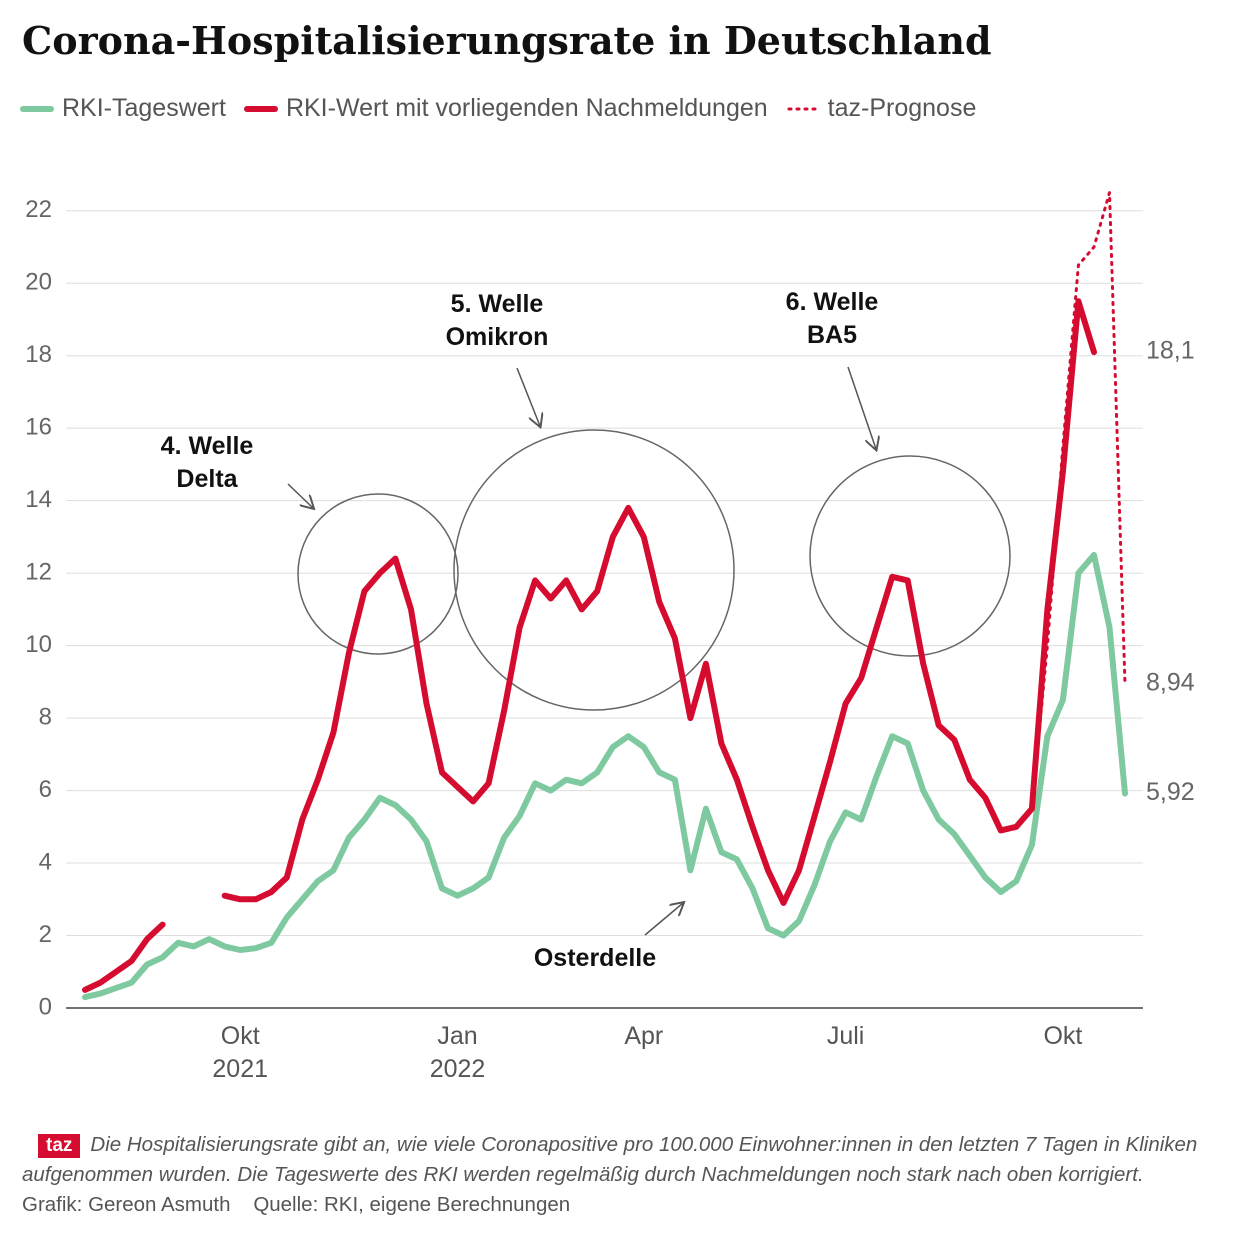  Describe the element at coordinates (45, 789) in the screenshot. I see `y-tick-label: 6` at that location.